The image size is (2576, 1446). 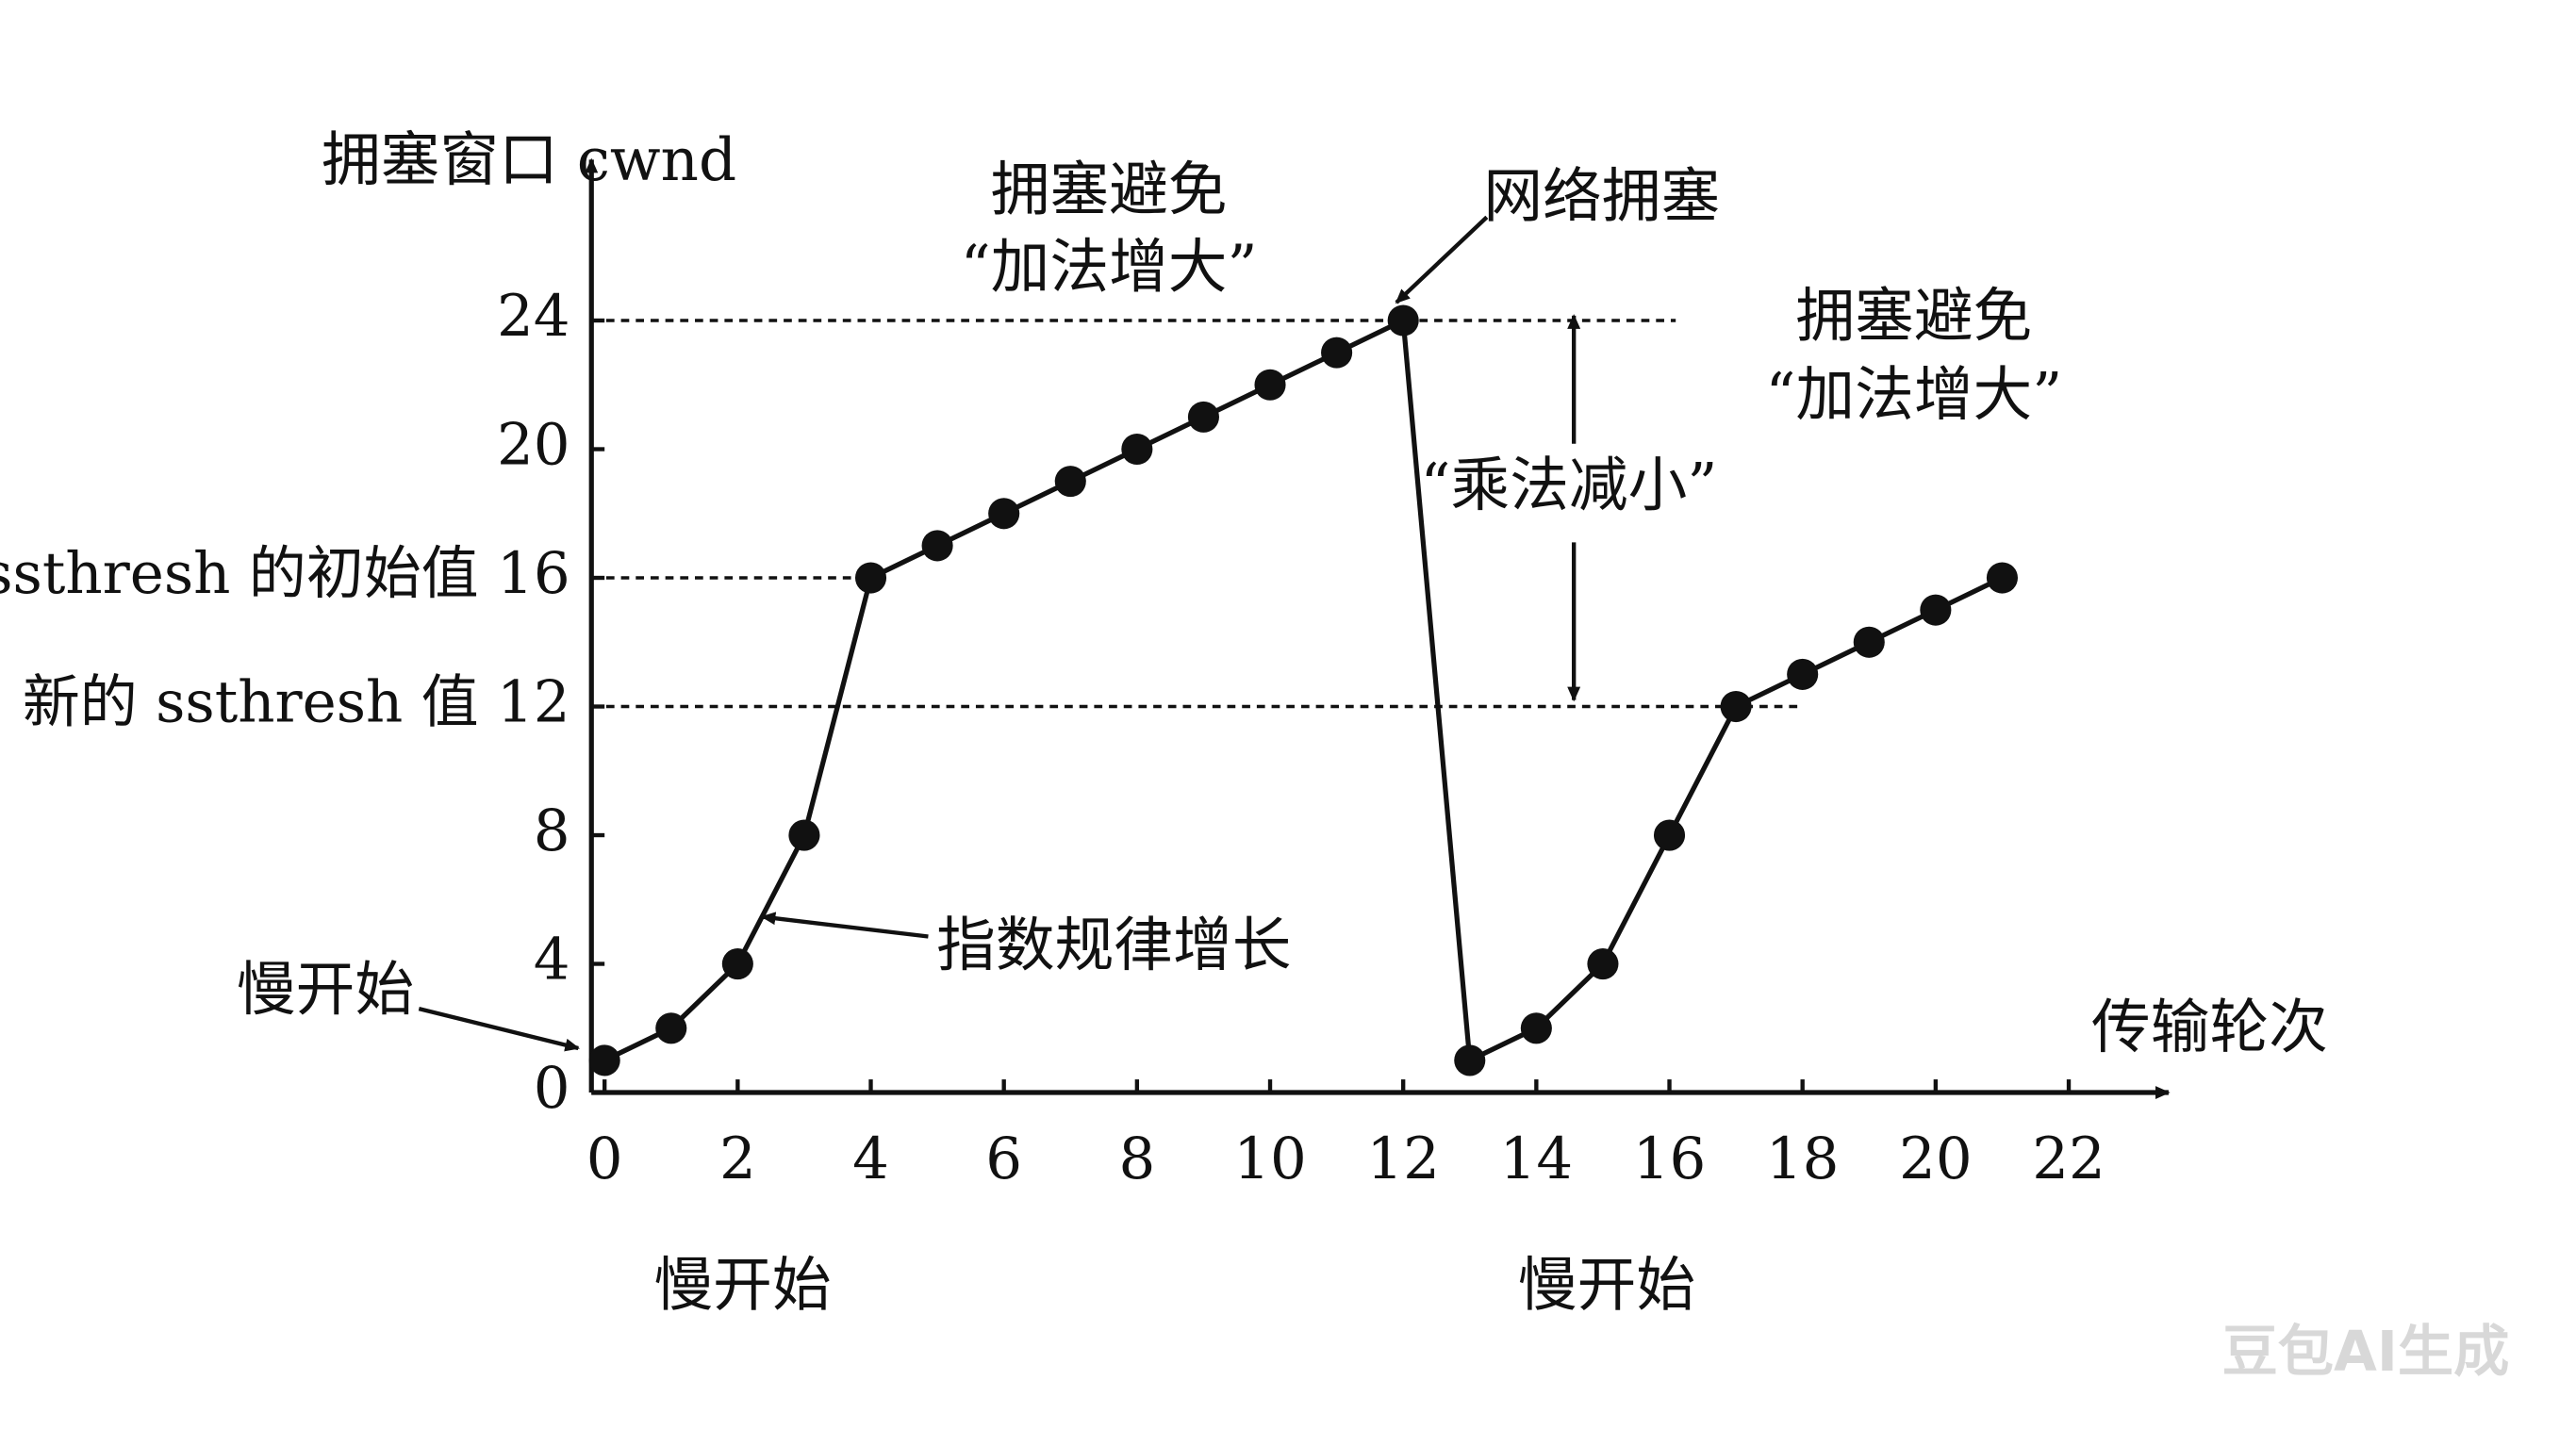 I want to click on y-axis-label: 拥塞窗口 cwnd, so click(x=529, y=159).